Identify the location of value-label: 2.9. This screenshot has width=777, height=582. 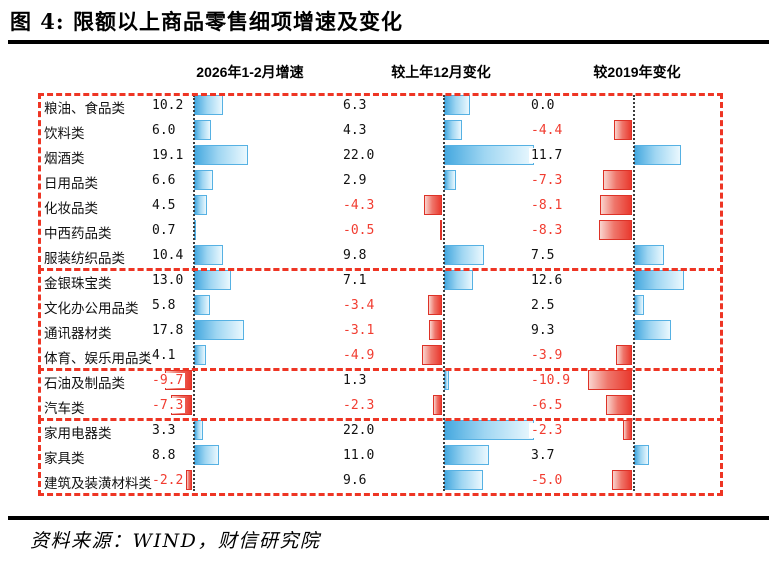
(355, 180).